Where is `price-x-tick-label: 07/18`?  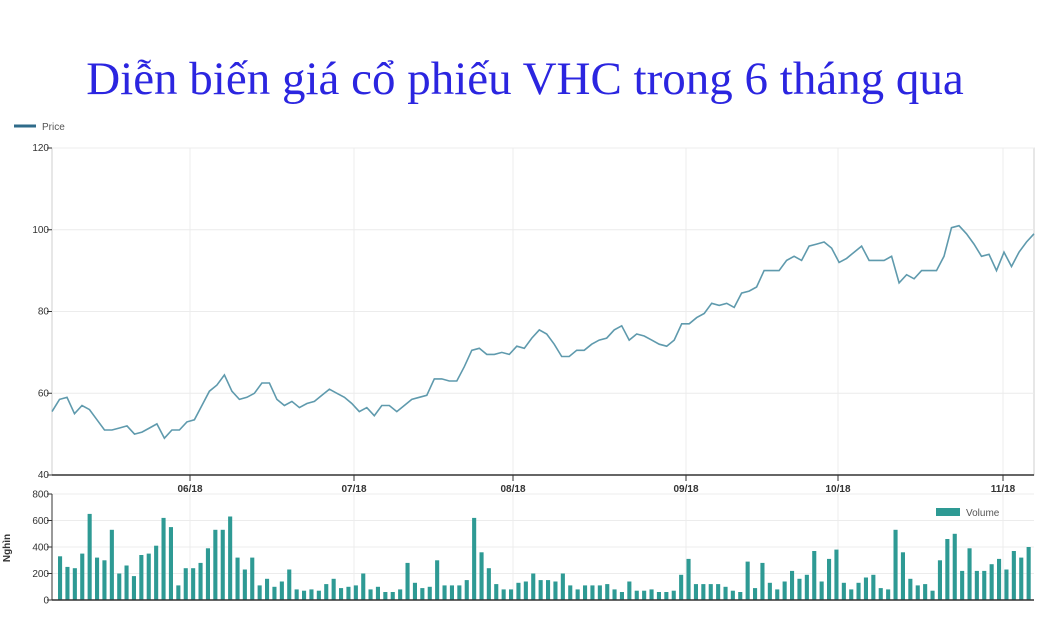 price-x-tick-label: 07/18 is located at coordinates (353, 489).